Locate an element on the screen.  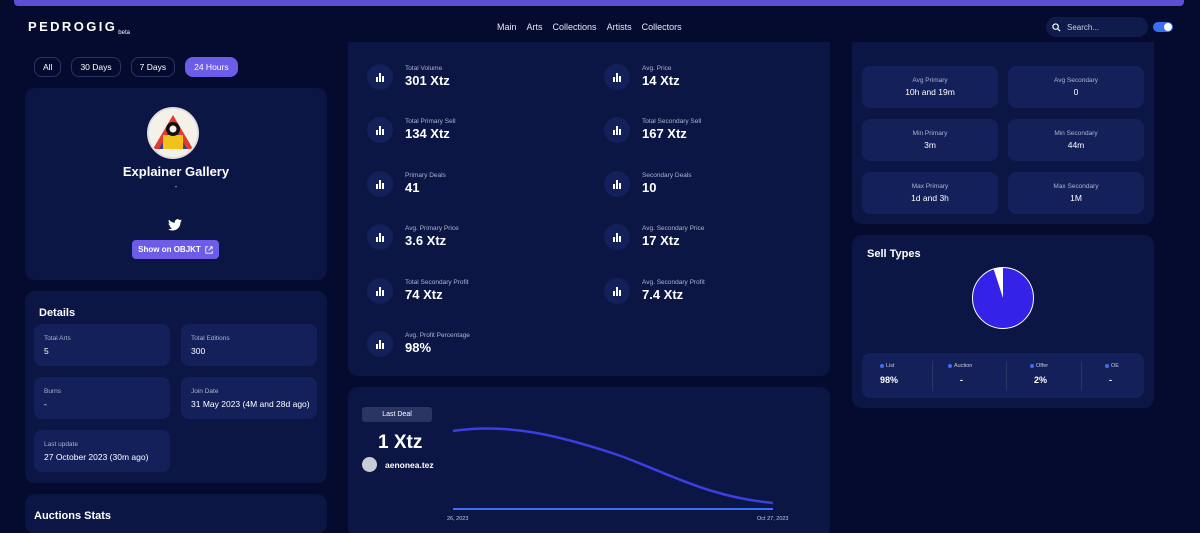
sell-types-title: Sell Types is located at coordinates (894, 254).